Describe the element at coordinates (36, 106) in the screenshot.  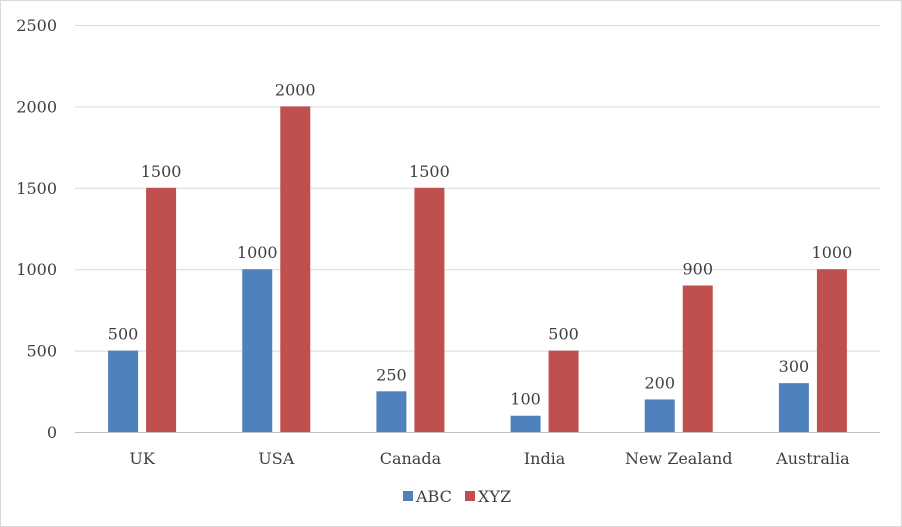
I see `y-tick-label: 2000` at that location.